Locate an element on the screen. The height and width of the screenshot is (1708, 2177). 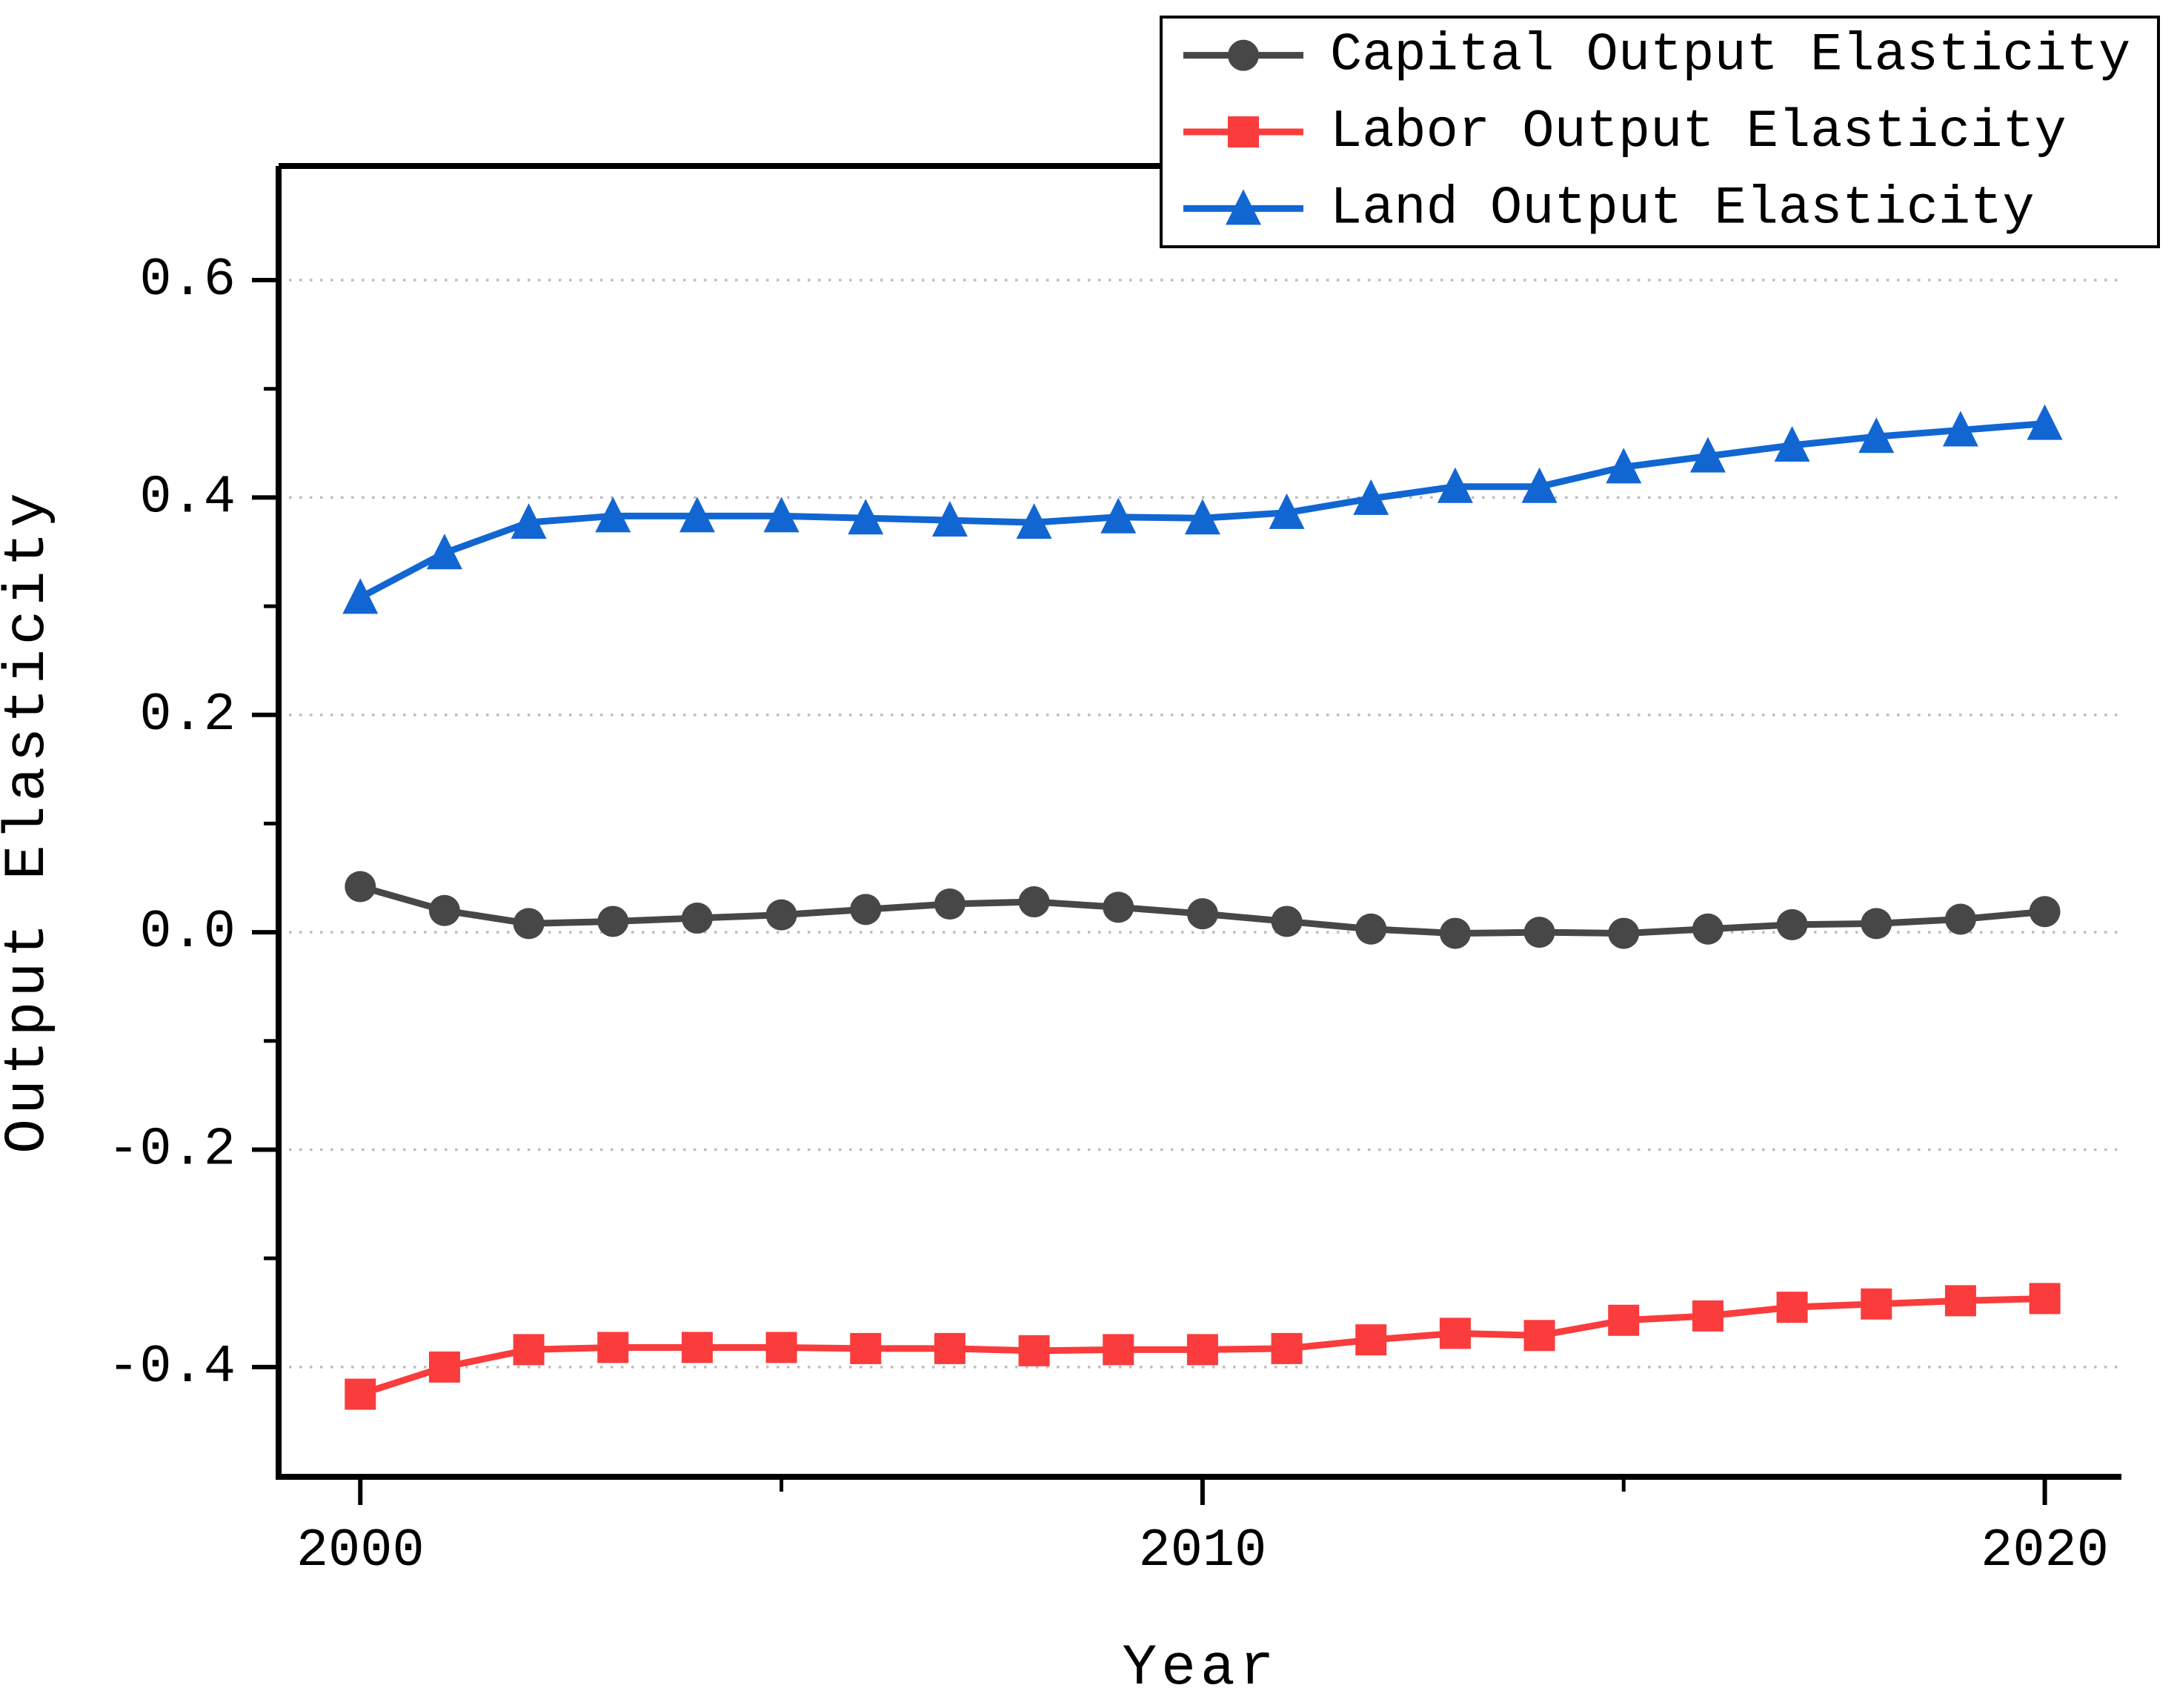
legend-marker-triangle is located at coordinates (1243, 207).